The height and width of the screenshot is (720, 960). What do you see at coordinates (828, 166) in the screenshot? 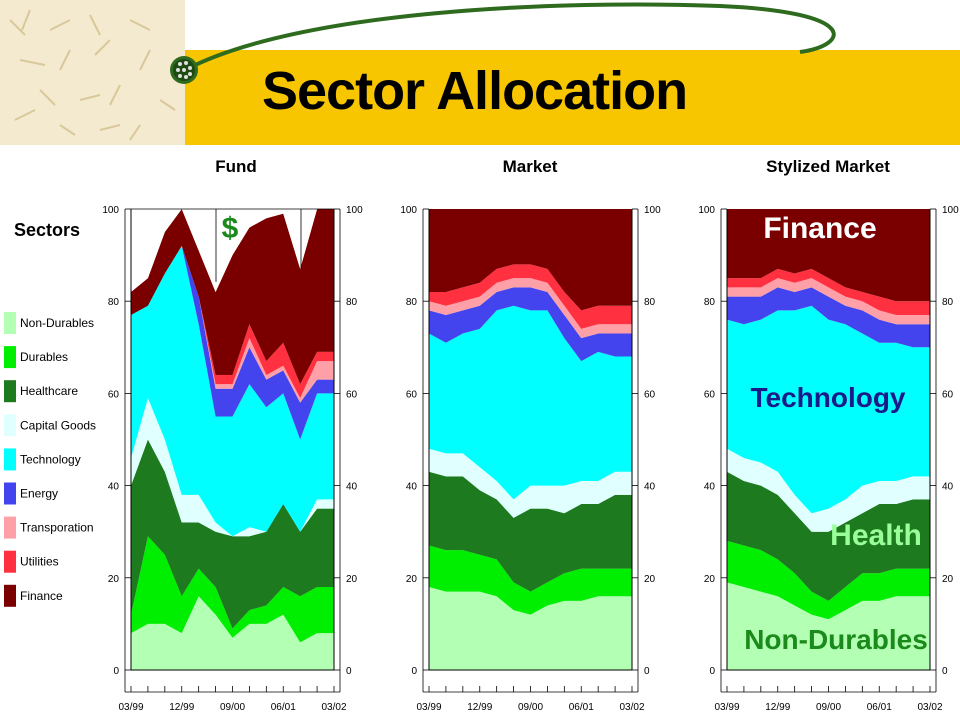
I see `chart-title: Stylized Market` at bounding box center [828, 166].